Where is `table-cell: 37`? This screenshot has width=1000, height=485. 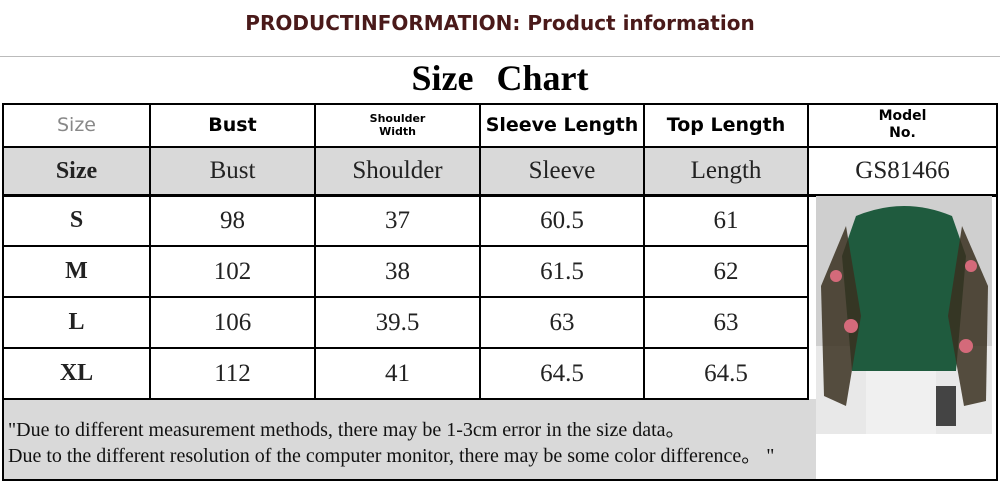
table-cell: 37 is located at coordinates (397, 220).